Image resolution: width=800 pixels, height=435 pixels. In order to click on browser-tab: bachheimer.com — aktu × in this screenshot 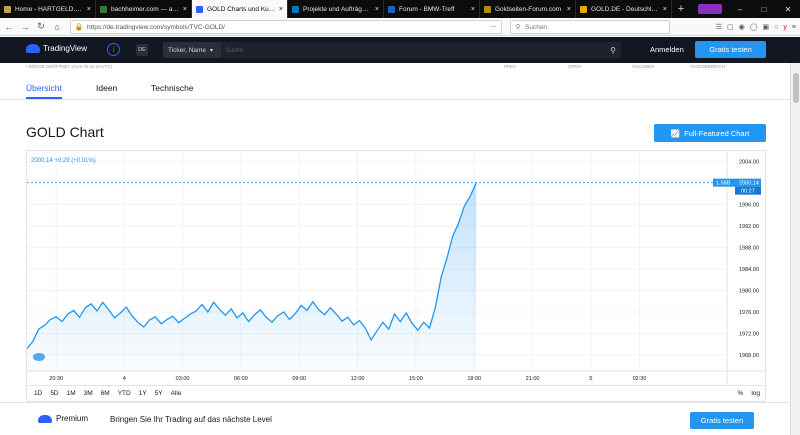, I will do `click(144, 9)`.